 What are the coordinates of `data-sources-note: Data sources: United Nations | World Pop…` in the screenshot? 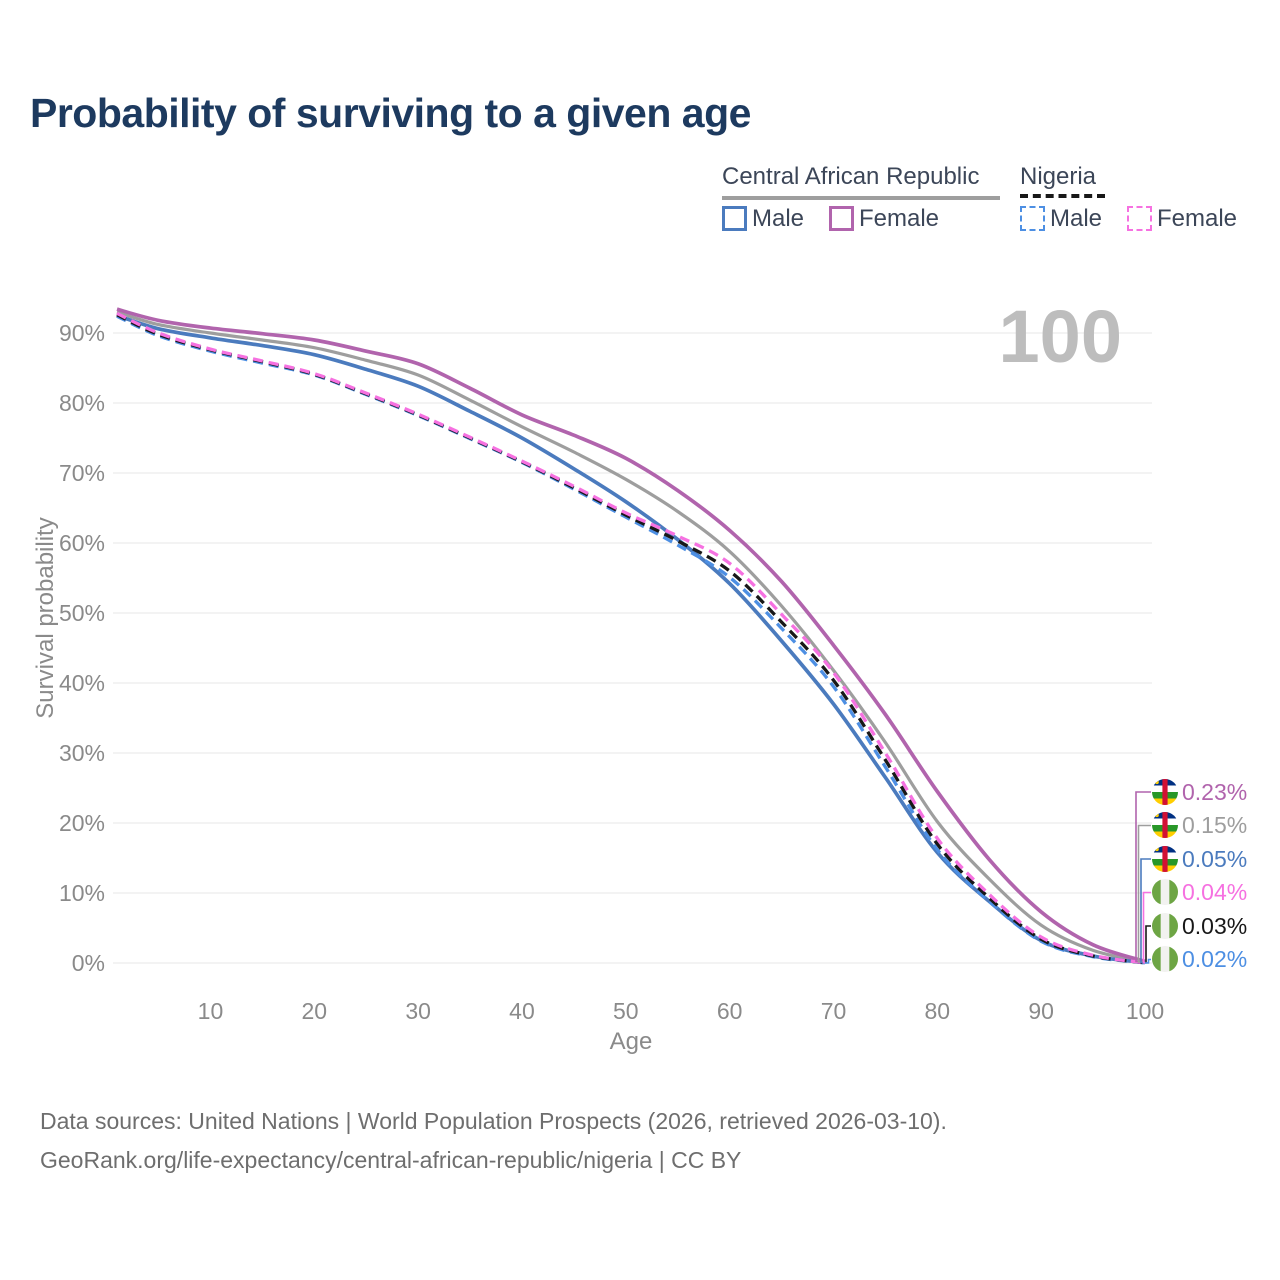 It's located at (493, 1121).